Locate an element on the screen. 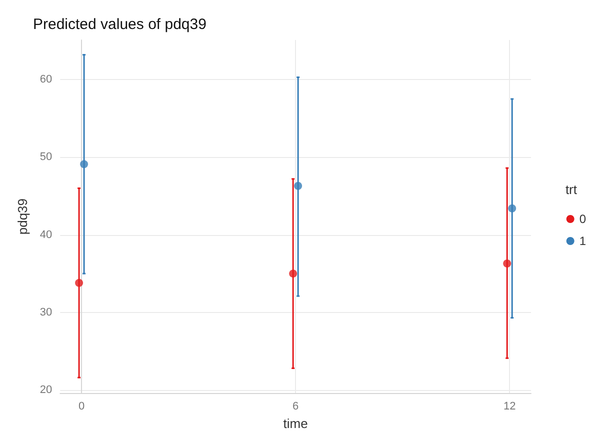  x-tick-label: 0 is located at coordinates (81, 406).